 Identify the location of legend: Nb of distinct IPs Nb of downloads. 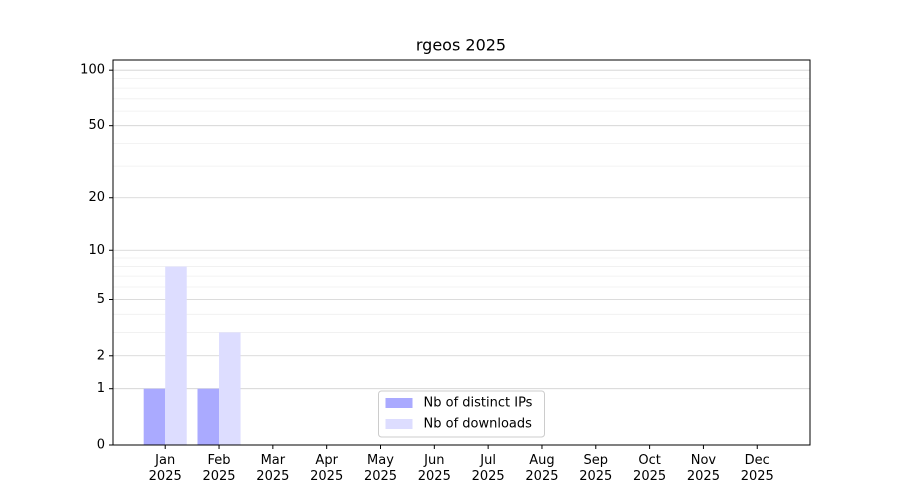
(461, 414).